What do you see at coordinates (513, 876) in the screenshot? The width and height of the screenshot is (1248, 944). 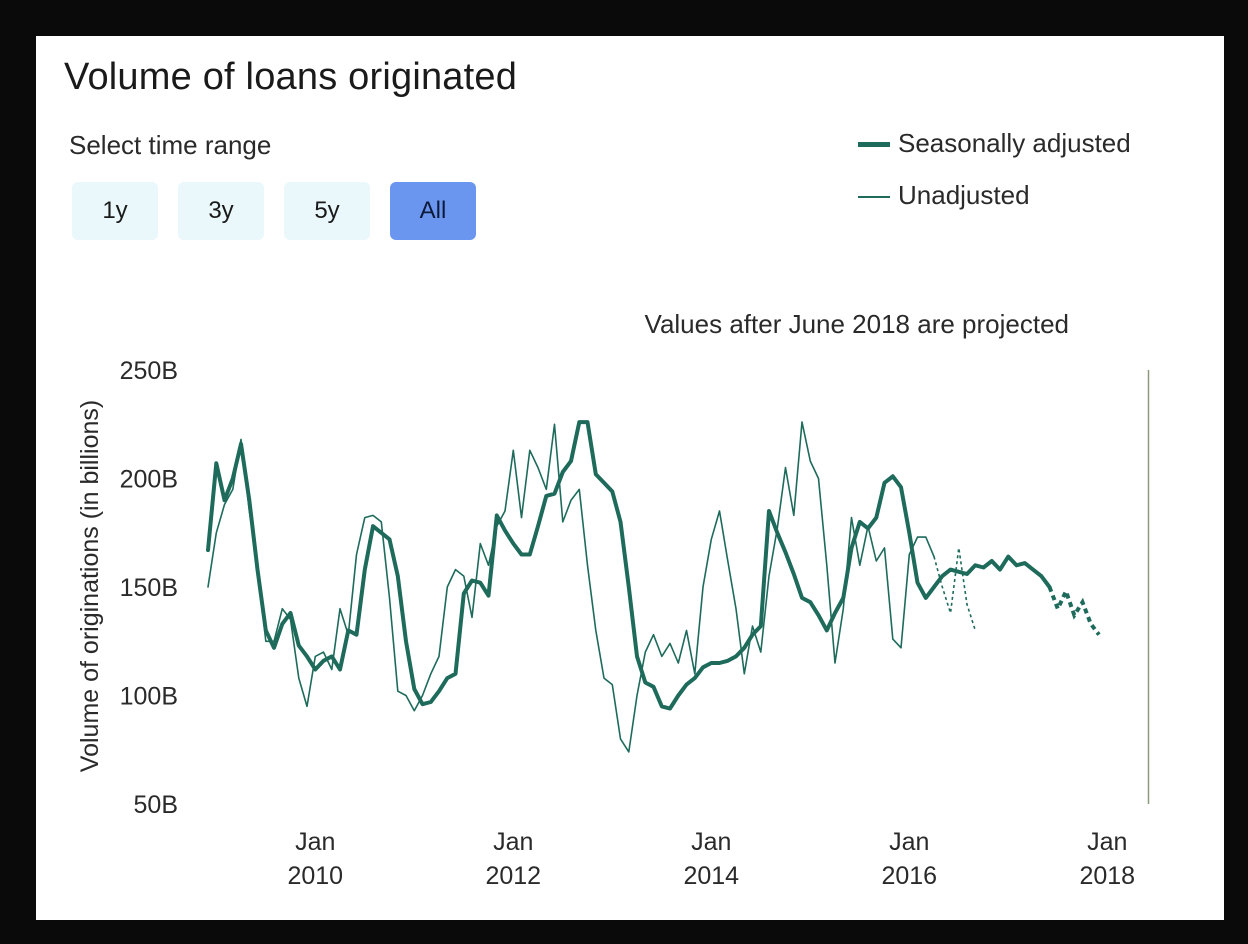 I see `x-tick-label-year: 2012` at bounding box center [513, 876].